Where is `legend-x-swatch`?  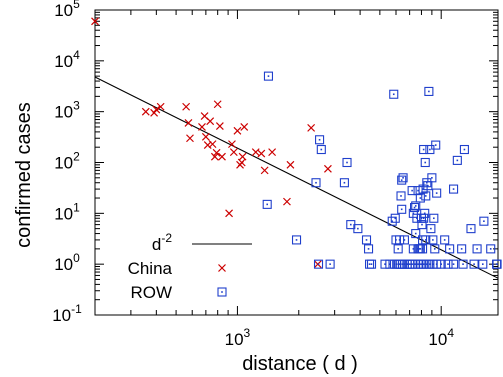
legend-x-swatch is located at coordinates (222, 268).